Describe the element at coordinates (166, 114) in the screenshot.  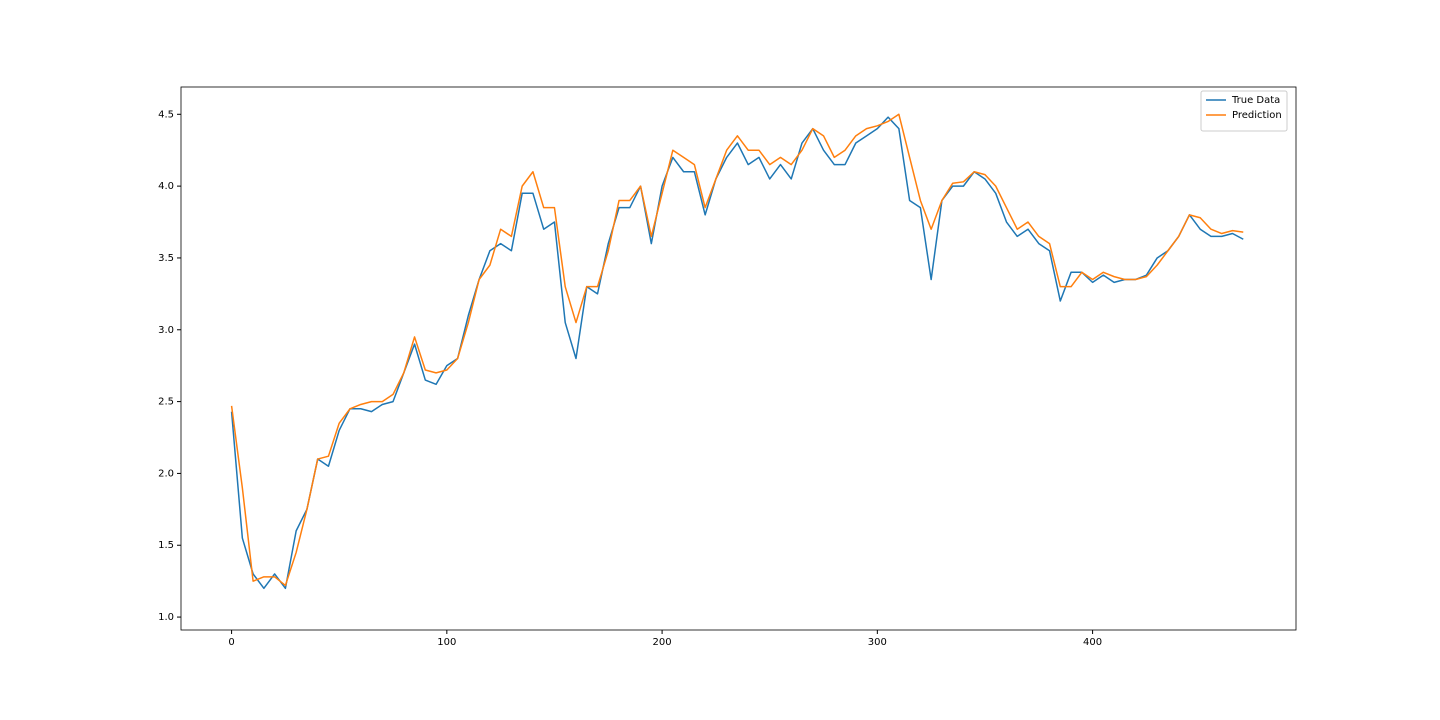
I see `y-tick-label: 4.5` at that location.